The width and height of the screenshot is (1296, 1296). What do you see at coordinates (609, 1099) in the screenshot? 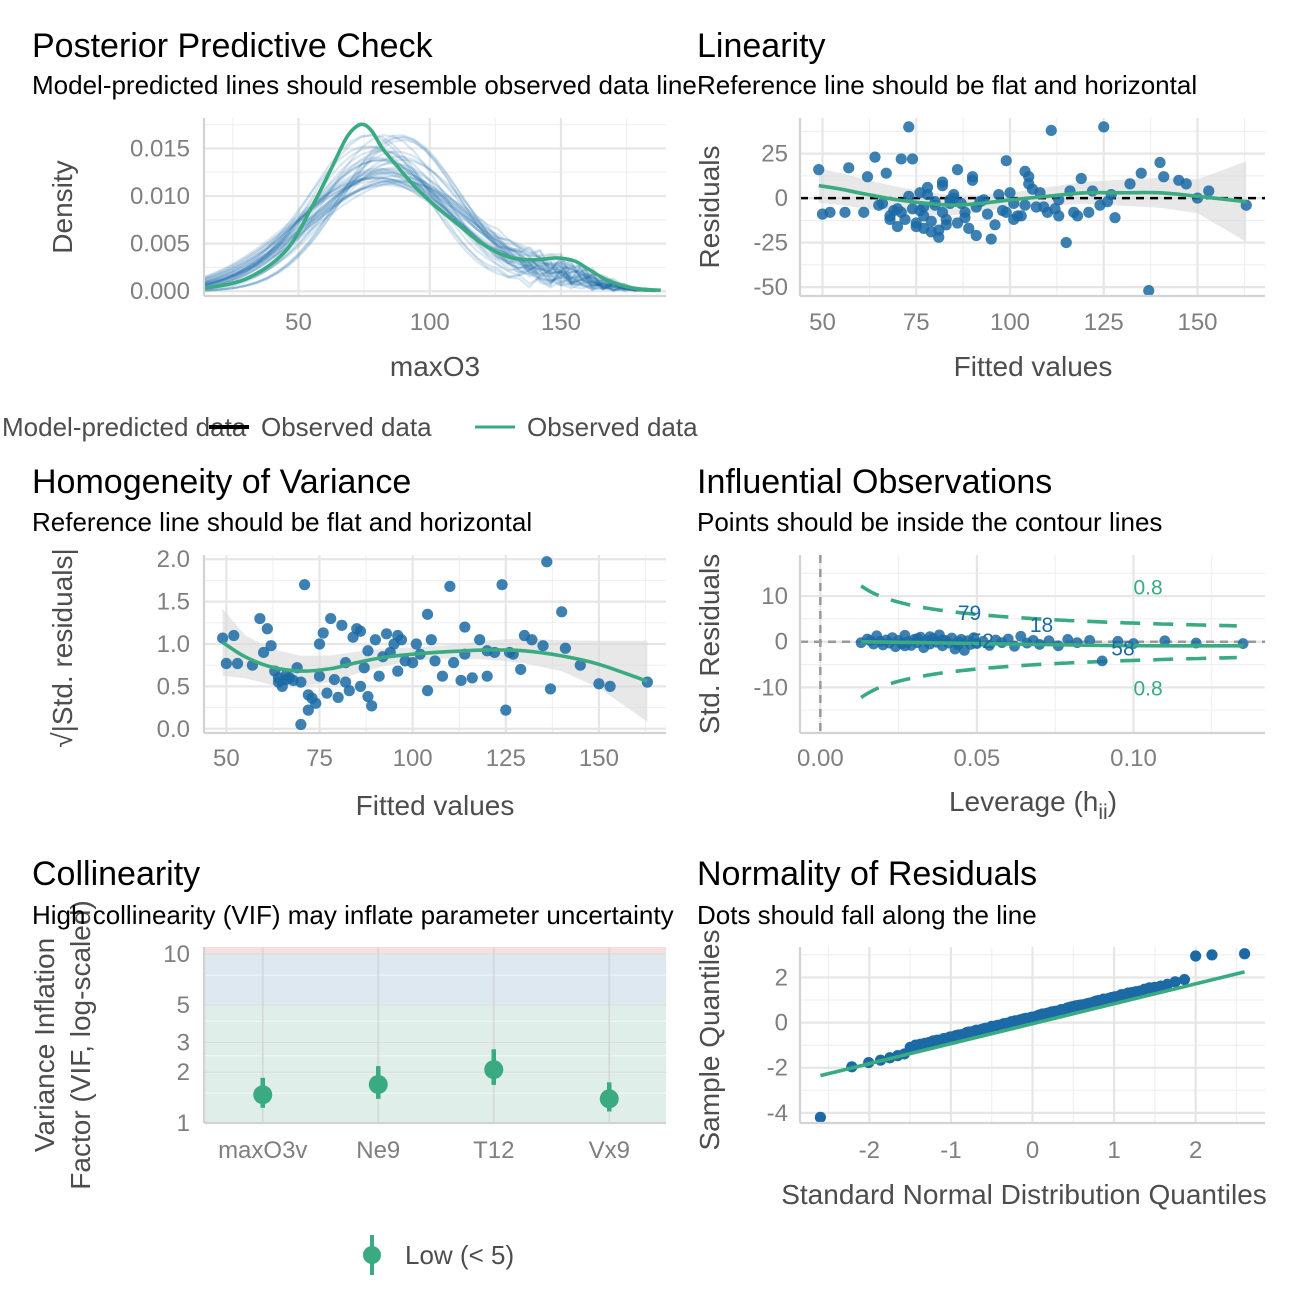
I see `vif-point` at bounding box center [609, 1099].